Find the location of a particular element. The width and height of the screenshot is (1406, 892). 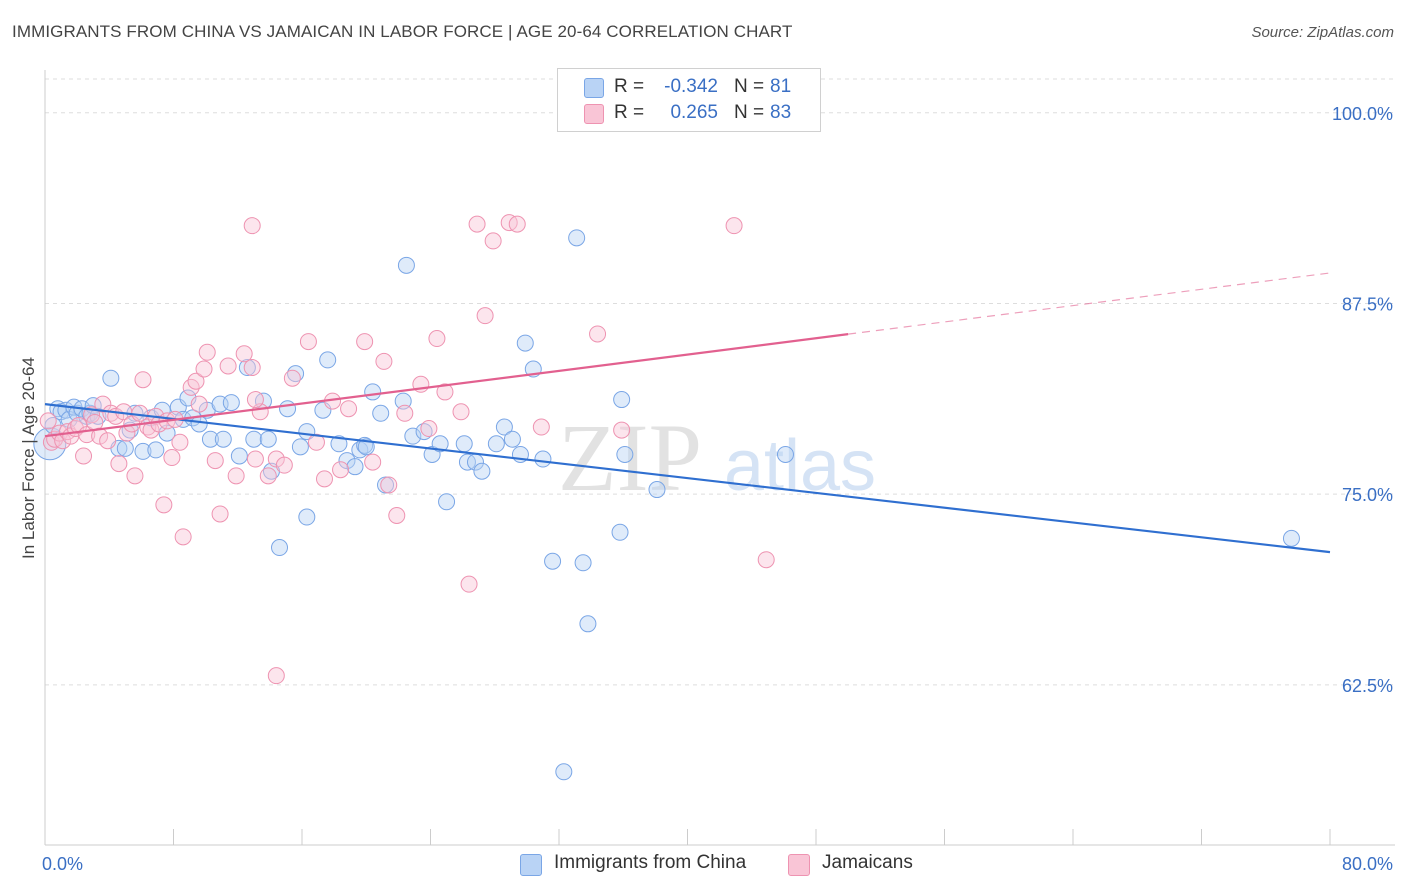

chart-source: Source: ZipAtlas.com is located at coordinates (1322, 32).